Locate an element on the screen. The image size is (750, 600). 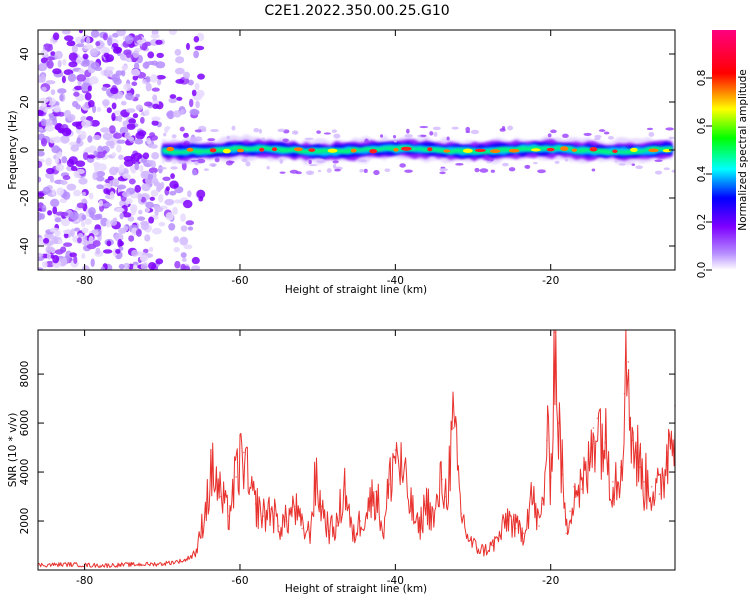
spectrogram-x-tick-label: -20 is located at coordinates (550, 281).